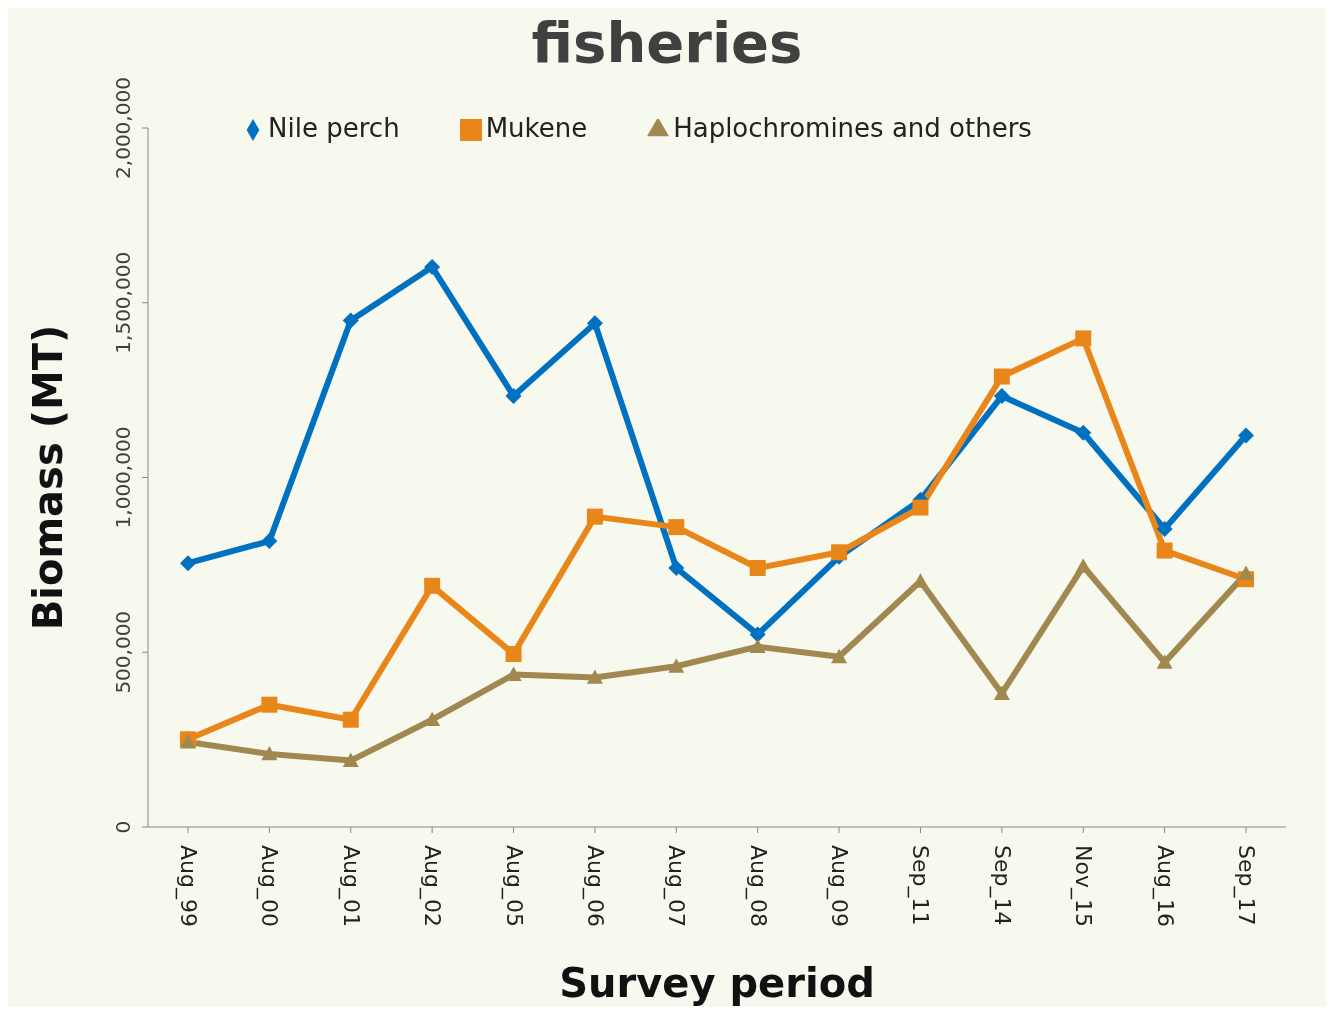 The image size is (1334, 1015). Describe the element at coordinates (717, 983) in the screenshot. I see `x-axis-title: Survey period` at that location.